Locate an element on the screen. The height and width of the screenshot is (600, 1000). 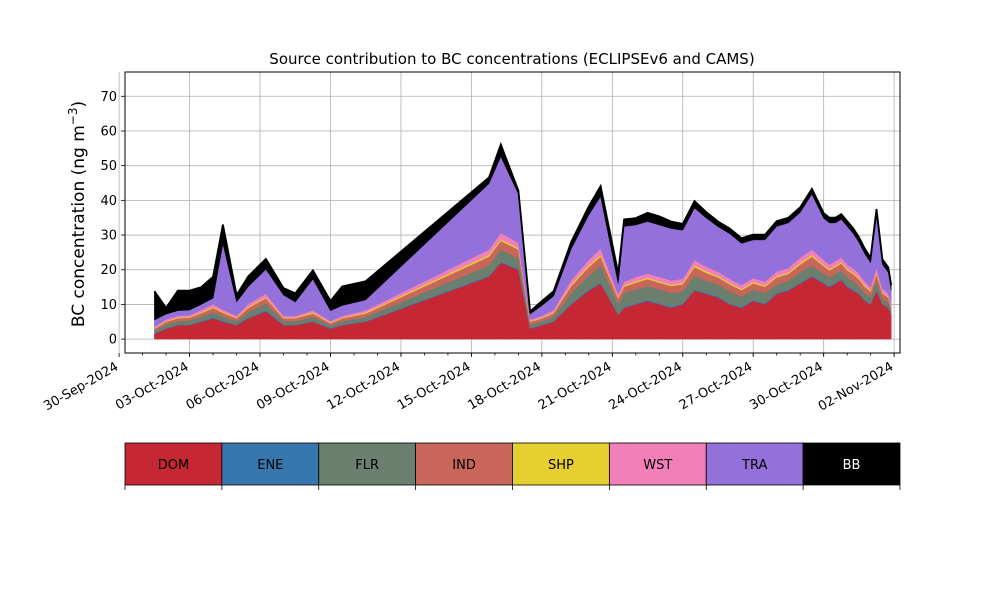
x-tick-label: 06-Oct-2024 is located at coordinates (223, 386).